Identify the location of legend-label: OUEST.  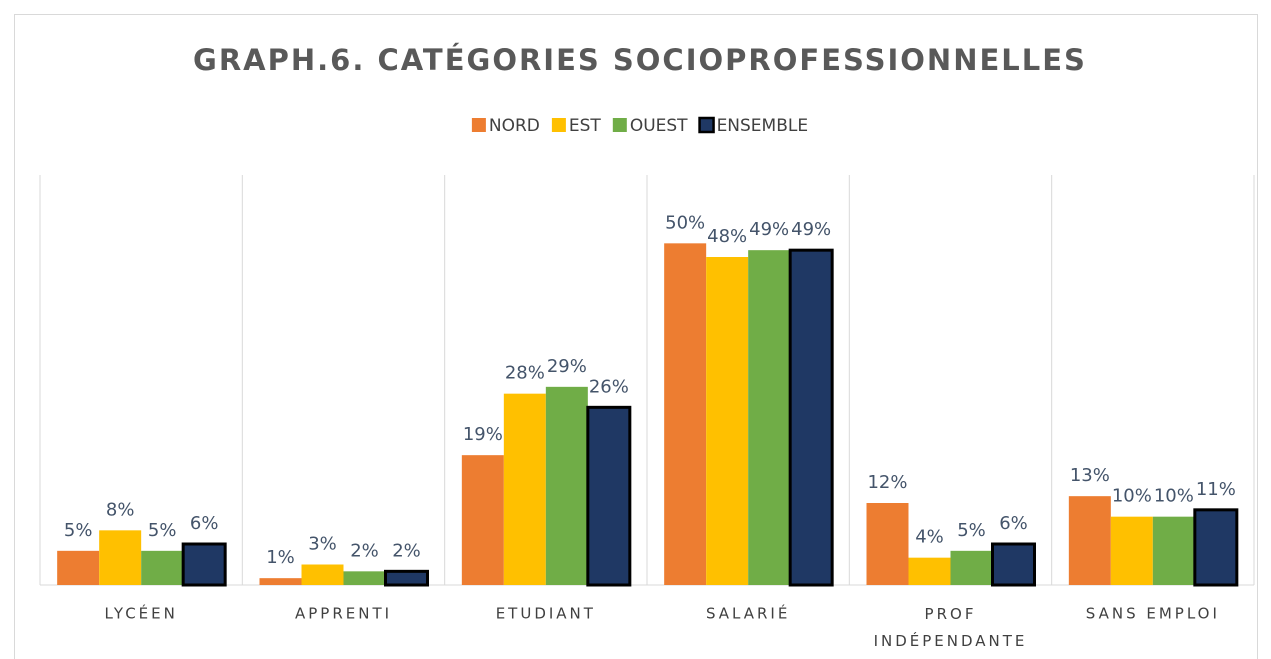
(659, 126).